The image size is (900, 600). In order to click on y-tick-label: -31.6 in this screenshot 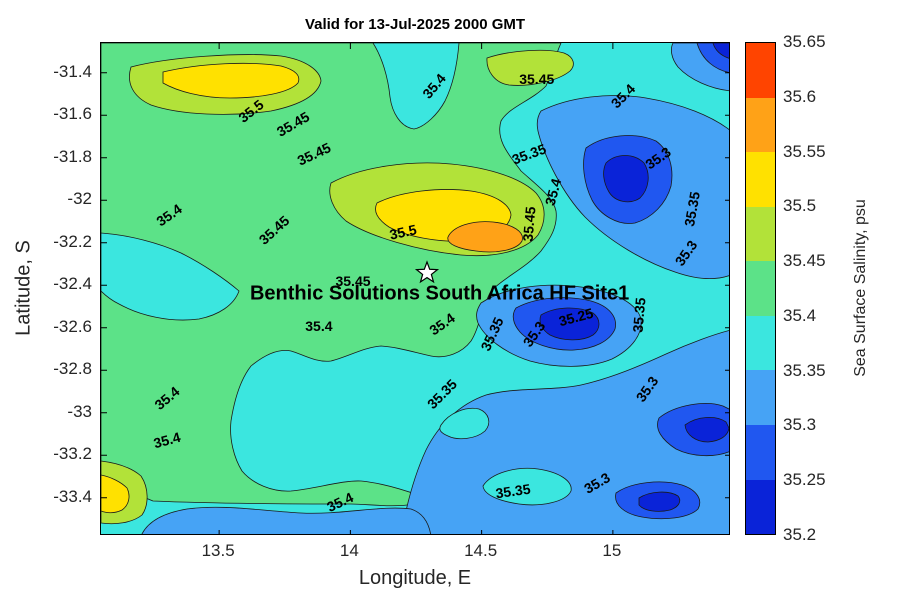, I will do `click(72, 114)`.